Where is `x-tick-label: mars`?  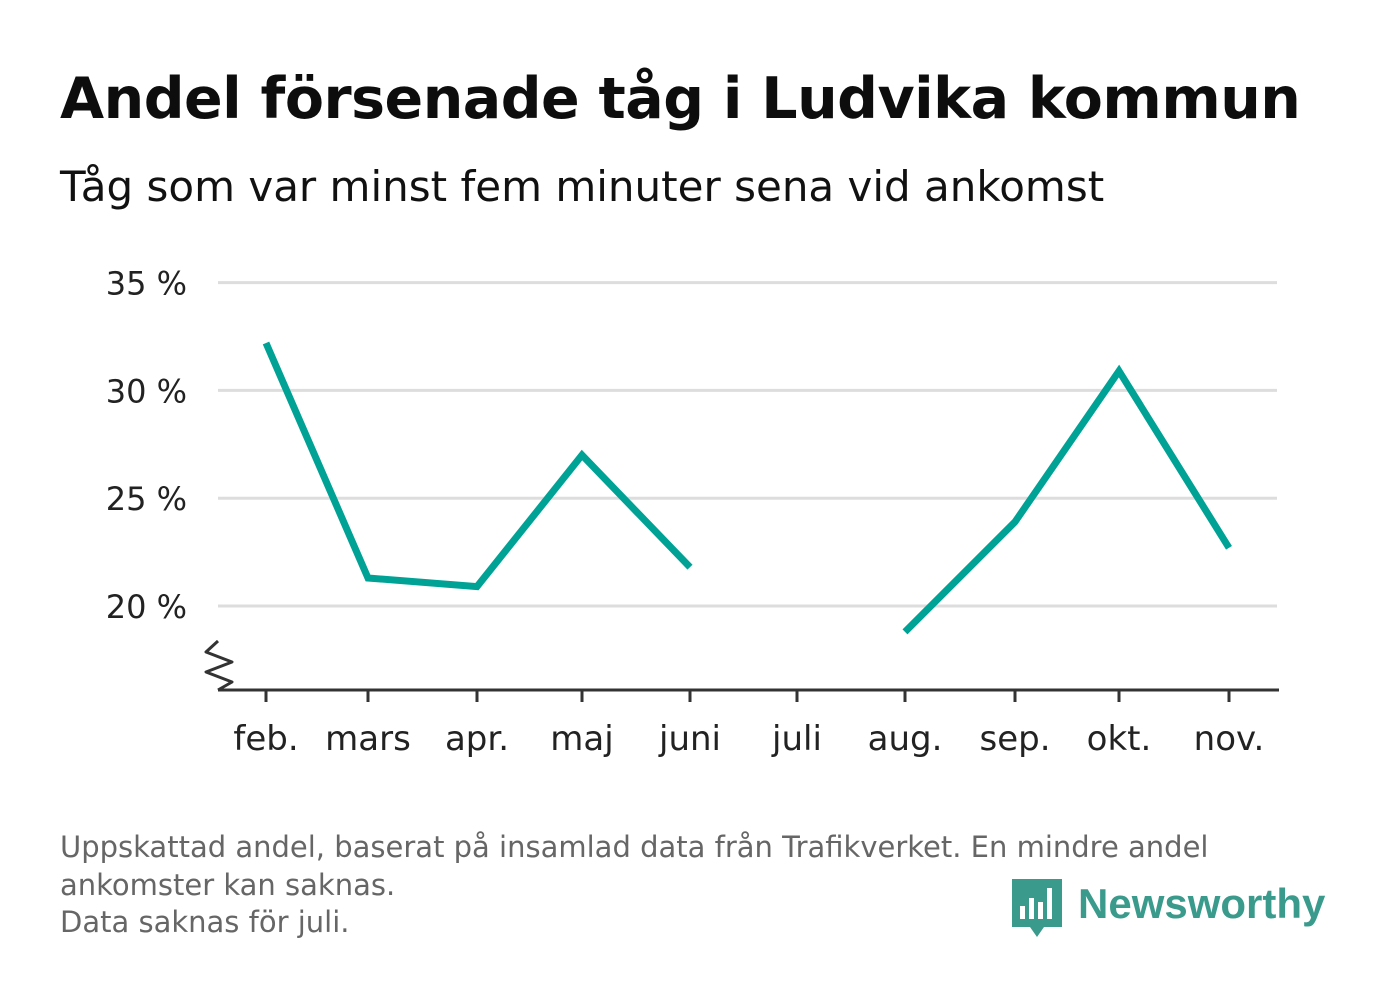
x-tick-label: mars is located at coordinates (368, 739).